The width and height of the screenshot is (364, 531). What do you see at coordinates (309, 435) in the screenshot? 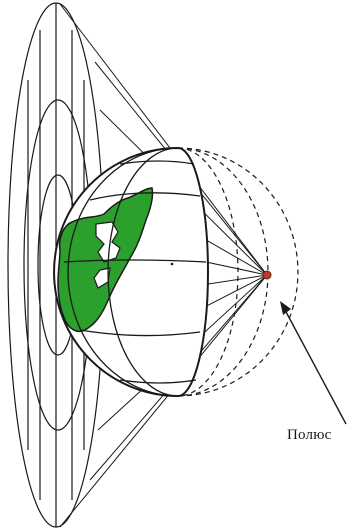
I see `pole-label: Полюс` at bounding box center [309, 435].